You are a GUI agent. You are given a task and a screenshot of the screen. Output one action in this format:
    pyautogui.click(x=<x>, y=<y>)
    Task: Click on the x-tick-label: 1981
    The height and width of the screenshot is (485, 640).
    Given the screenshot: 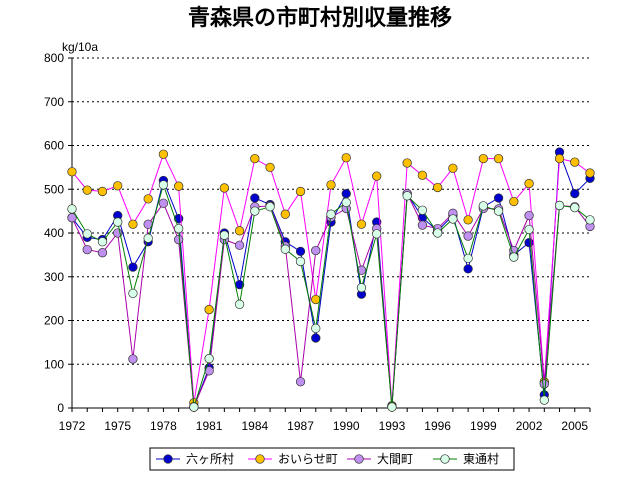 What is the action you would take?
    pyautogui.click(x=209, y=426)
    